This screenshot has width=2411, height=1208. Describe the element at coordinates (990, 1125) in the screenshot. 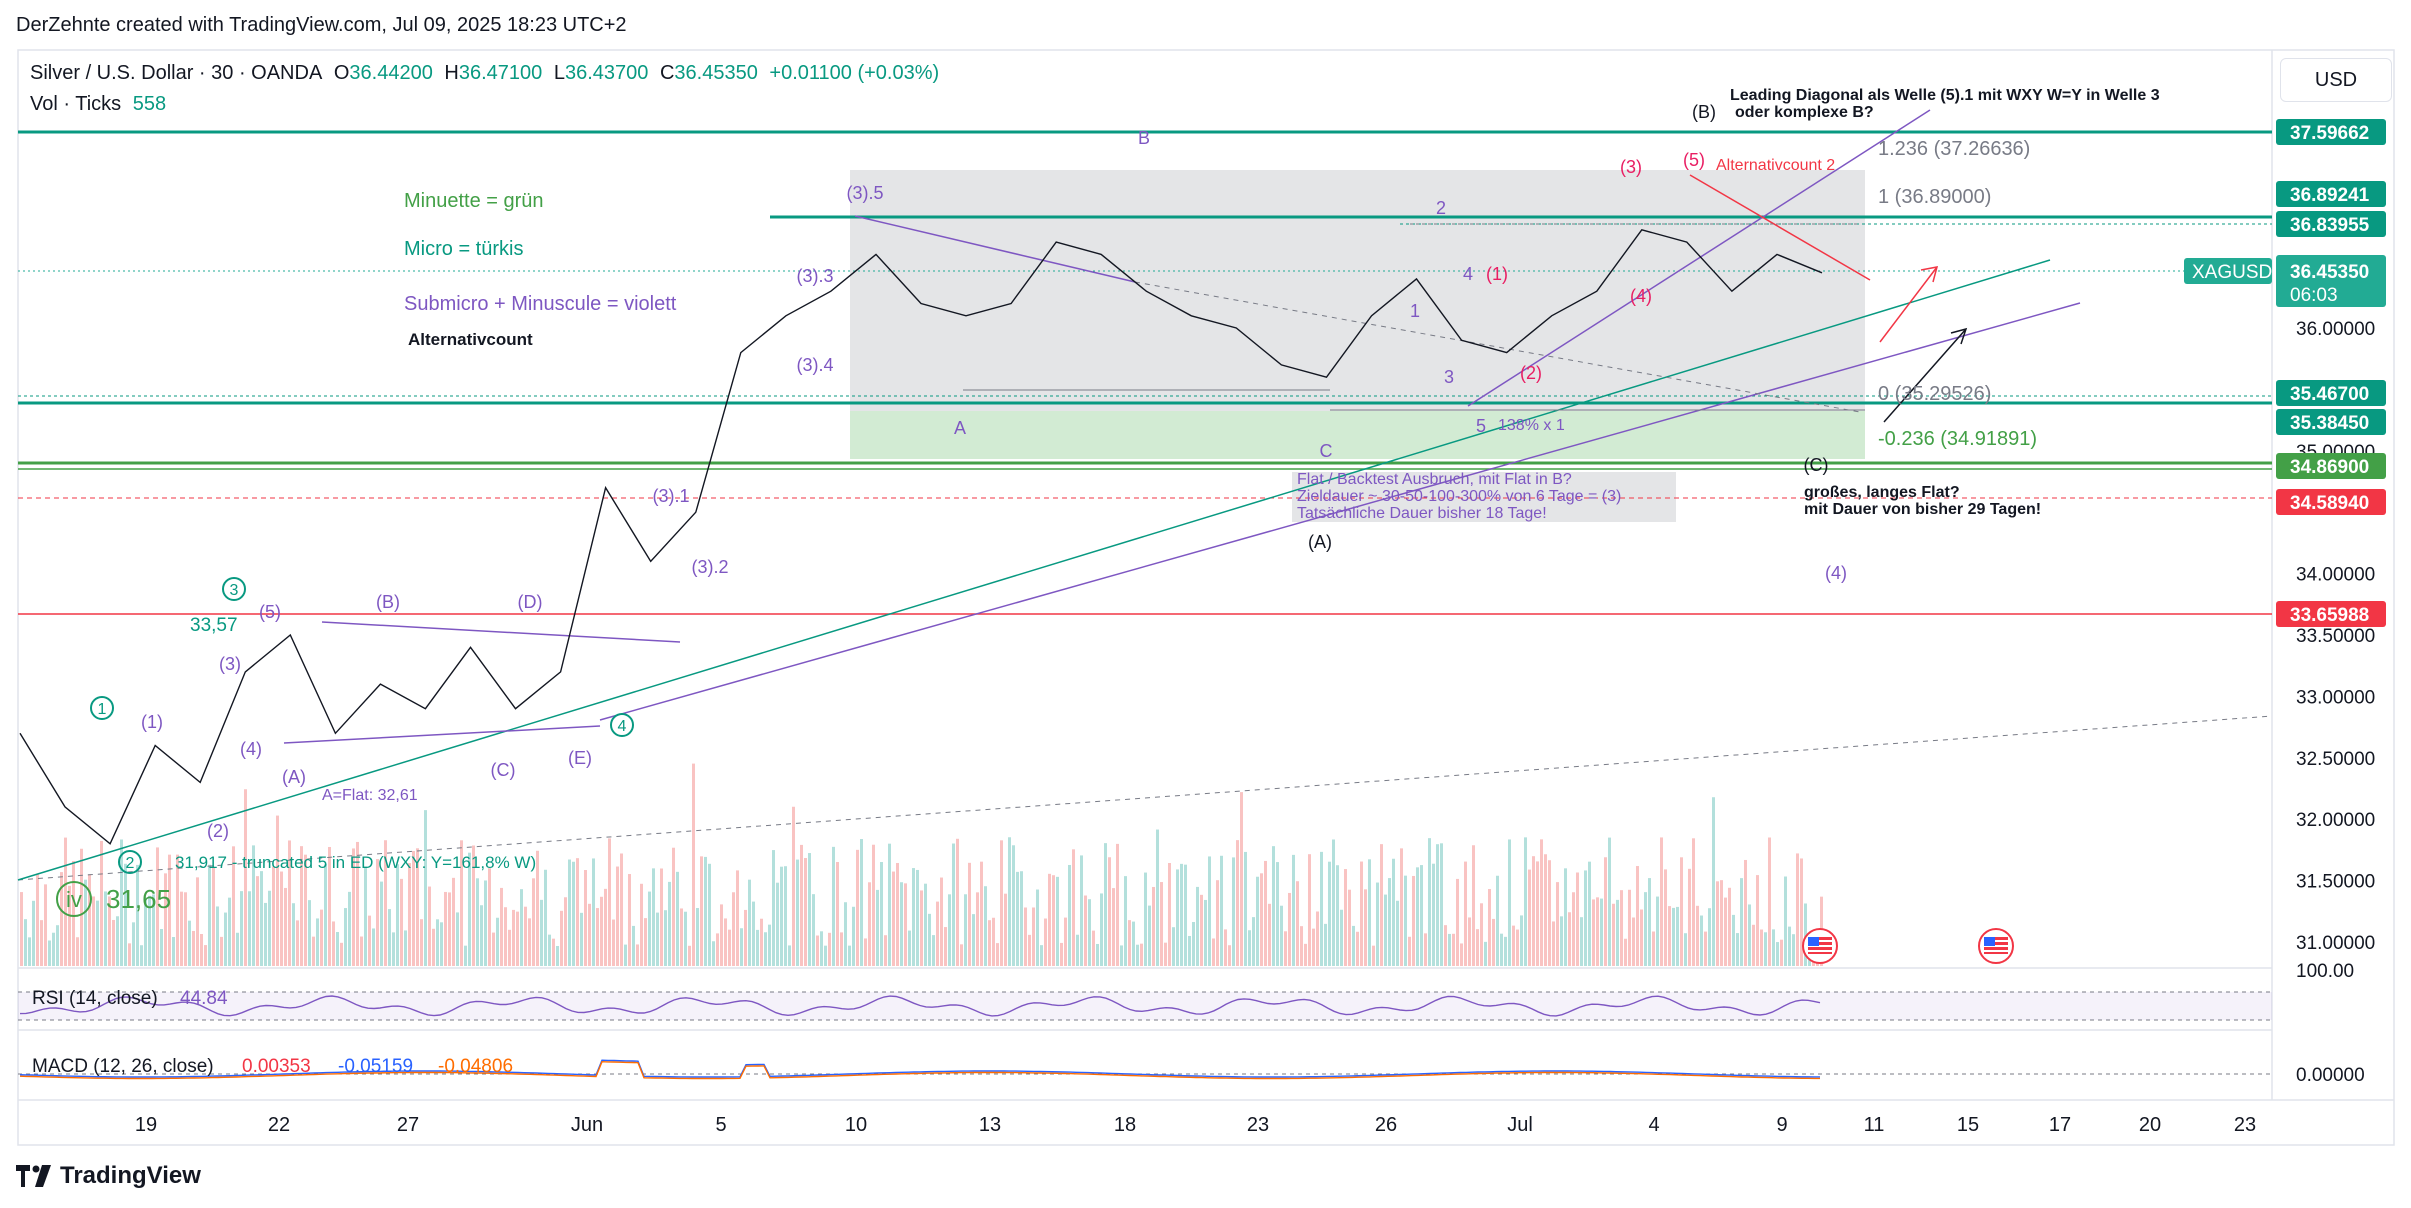

I see `time-axis-tick: 13` at that location.